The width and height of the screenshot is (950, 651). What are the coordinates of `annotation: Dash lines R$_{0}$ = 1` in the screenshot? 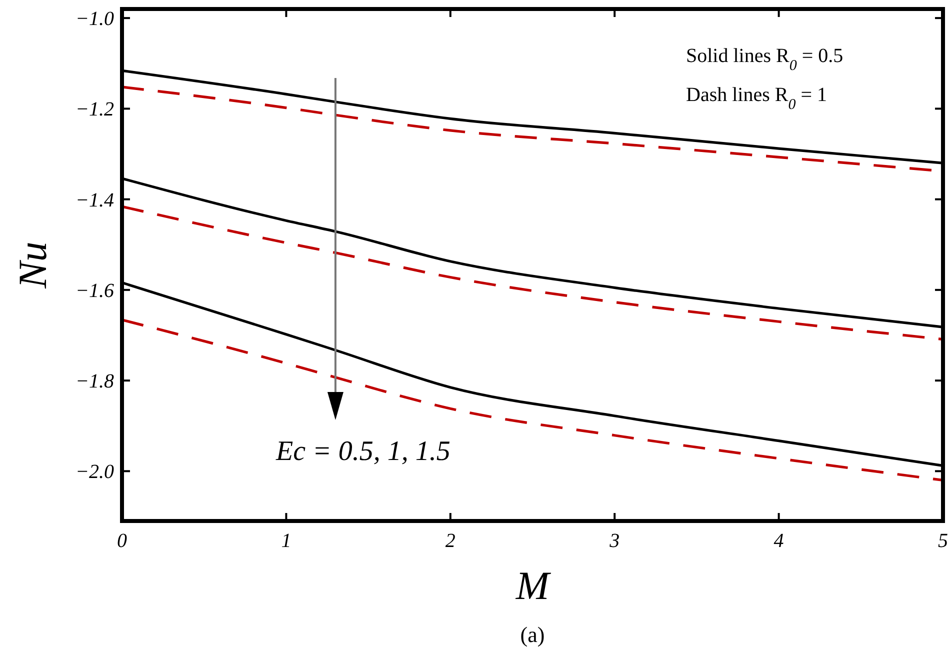 It's located at (756, 98).